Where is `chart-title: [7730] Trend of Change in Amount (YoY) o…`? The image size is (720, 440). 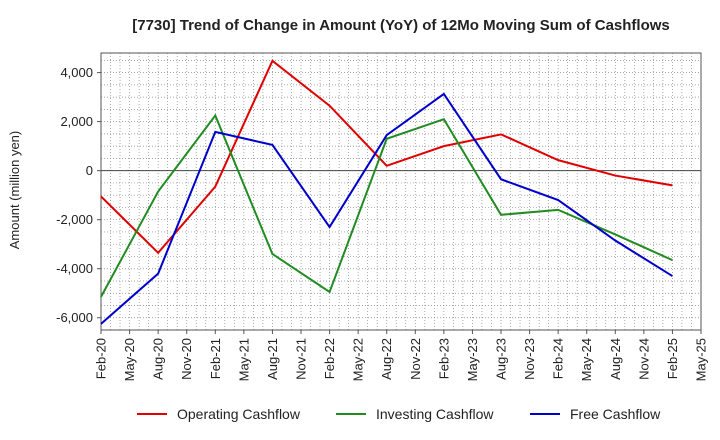
chart-title: [7730] Trend of Change in Amount (YoY) o… is located at coordinates (401, 25).